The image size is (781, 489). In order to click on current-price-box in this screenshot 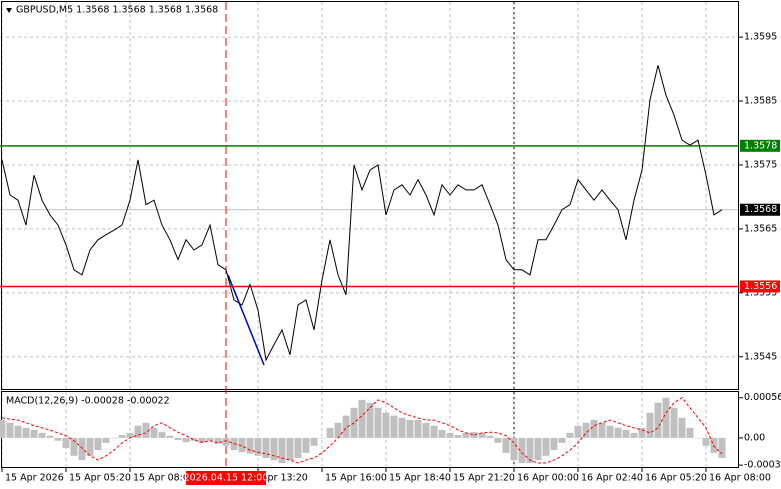, I will do `click(760, 209)`.